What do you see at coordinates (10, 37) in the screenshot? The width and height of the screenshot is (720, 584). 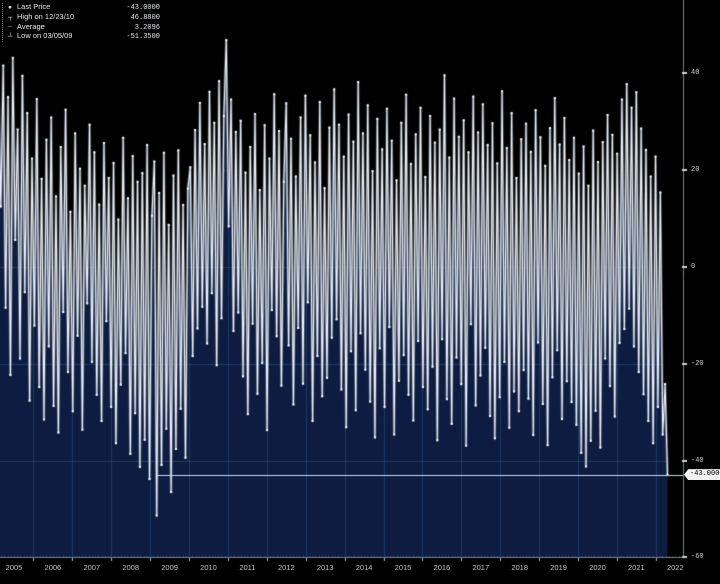 I see `low-marker-icon: ┴` at bounding box center [10, 37].